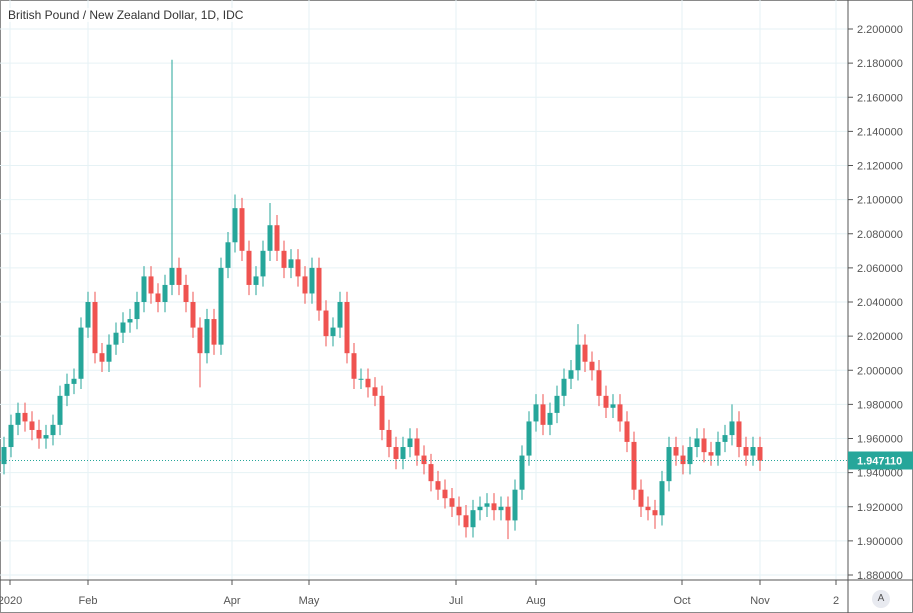  What do you see at coordinates (880, 440) in the screenshot?
I see `price-tick-label: 1.960000` at bounding box center [880, 440].